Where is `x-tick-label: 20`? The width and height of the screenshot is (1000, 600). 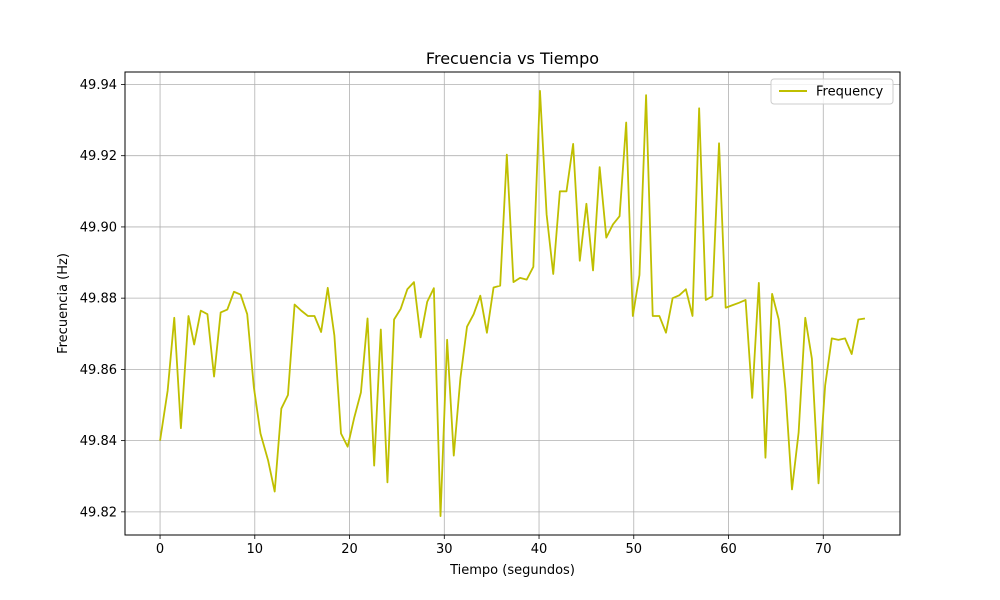
x-tick-label: 20 is located at coordinates (349, 549).